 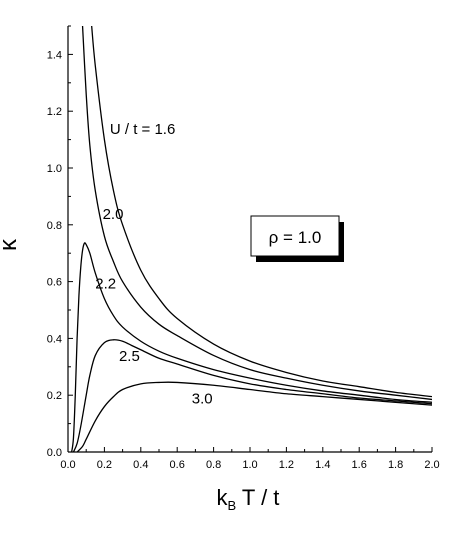 I want to click on x-axis-title: kB T / t, so click(x=248, y=499).